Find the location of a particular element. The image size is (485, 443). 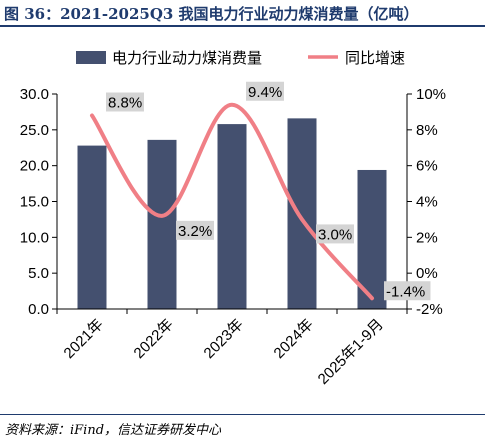

x-tick-label: 2025年1-9月 is located at coordinates (351, 352).